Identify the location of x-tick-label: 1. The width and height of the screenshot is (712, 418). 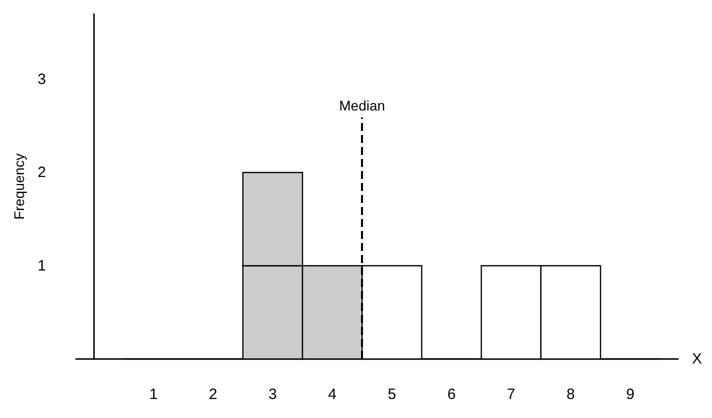
(153, 394).